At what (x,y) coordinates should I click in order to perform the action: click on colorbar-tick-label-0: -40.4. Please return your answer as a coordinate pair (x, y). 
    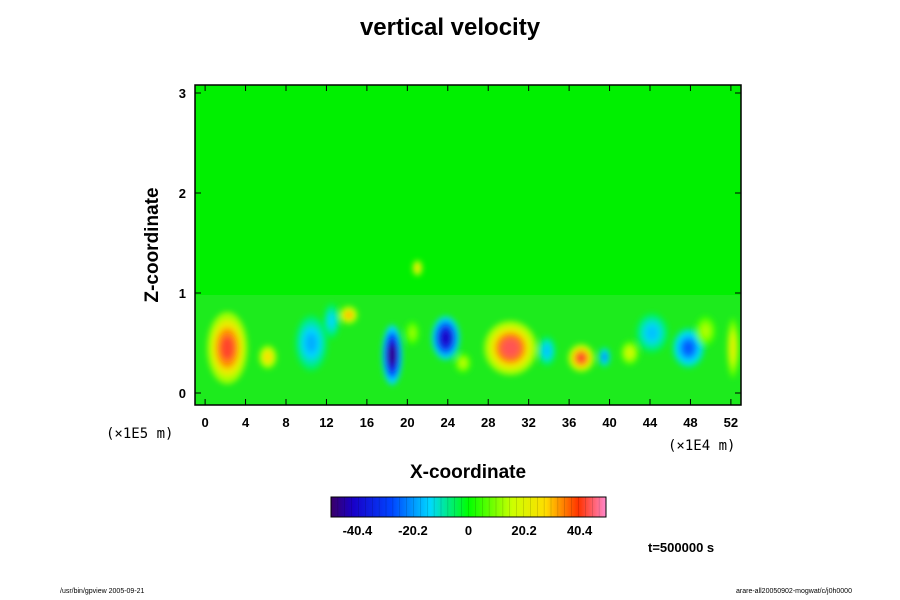
    Looking at the image, I should click on (358, 530).